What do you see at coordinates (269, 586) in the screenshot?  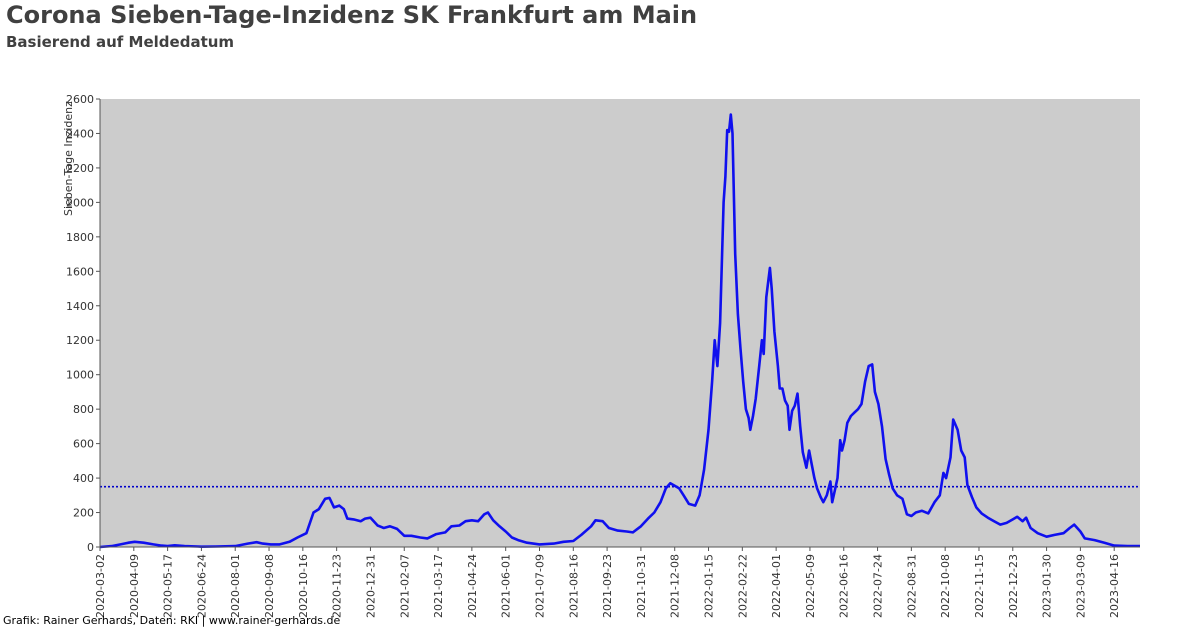 I see `x-tick-label: 2020-09-08` at bounding box center [269, 586].